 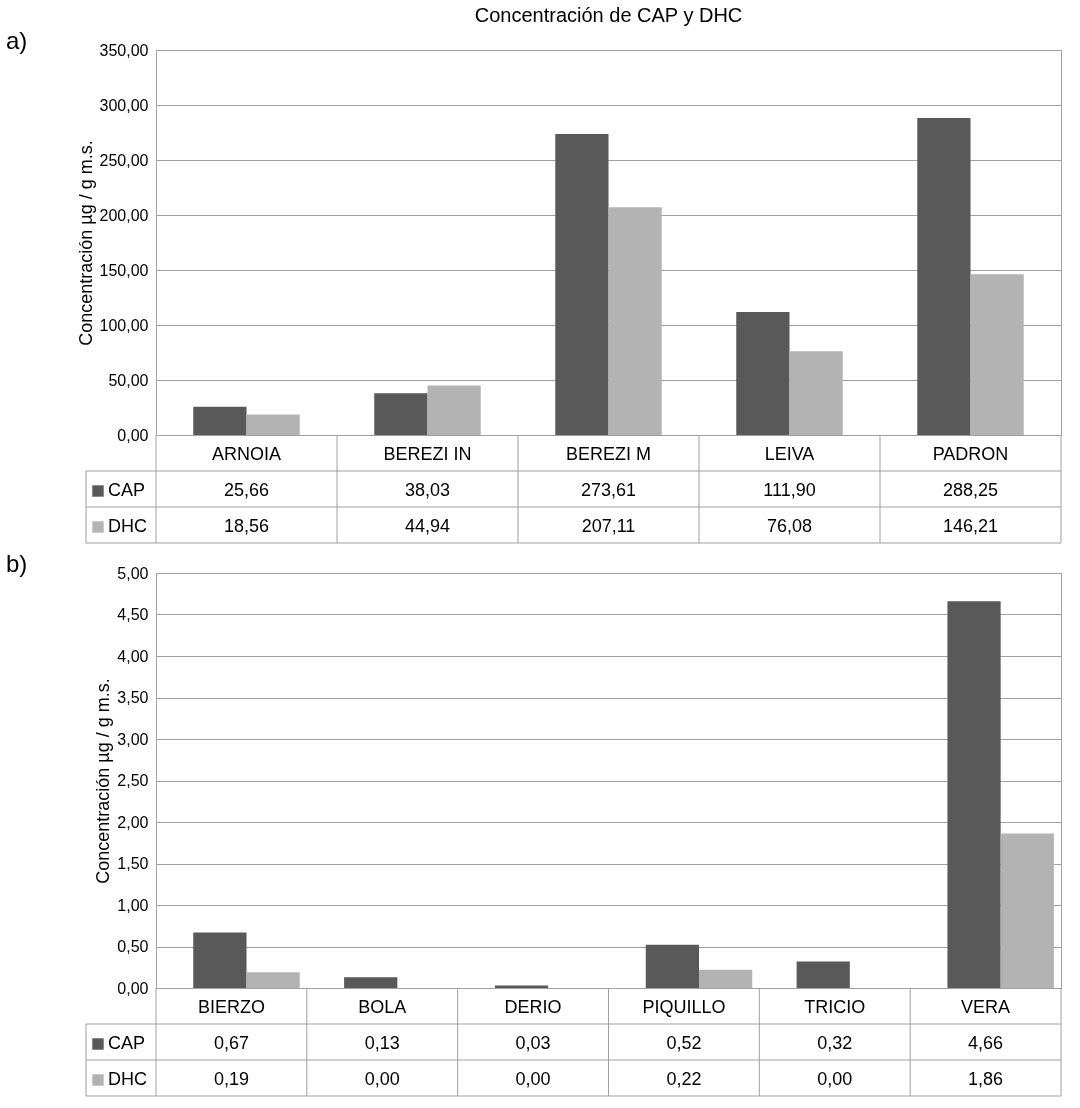 What do you see at coordinates (124, 215) in the screenshot?
I see `y-tick-label: 200,00` at bounding box center [124, 215].